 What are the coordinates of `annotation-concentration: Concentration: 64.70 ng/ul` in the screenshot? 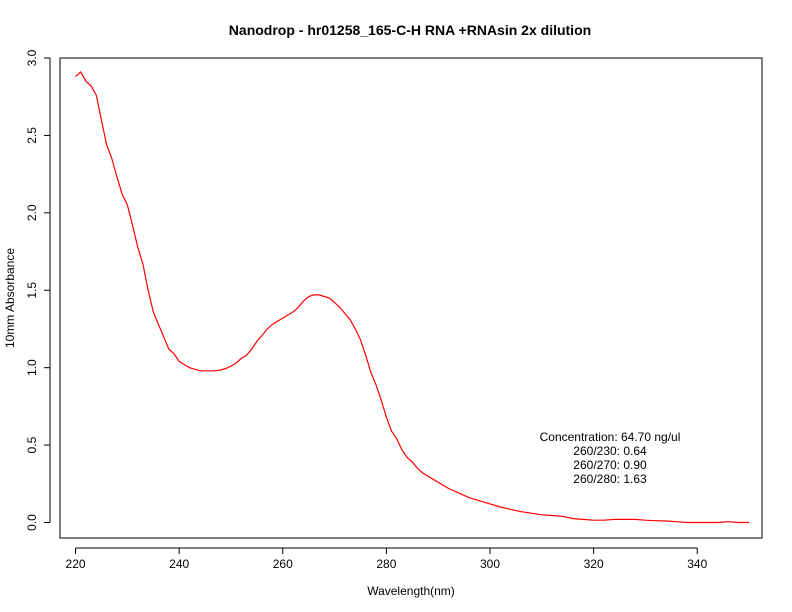 It's located at (610, 437).